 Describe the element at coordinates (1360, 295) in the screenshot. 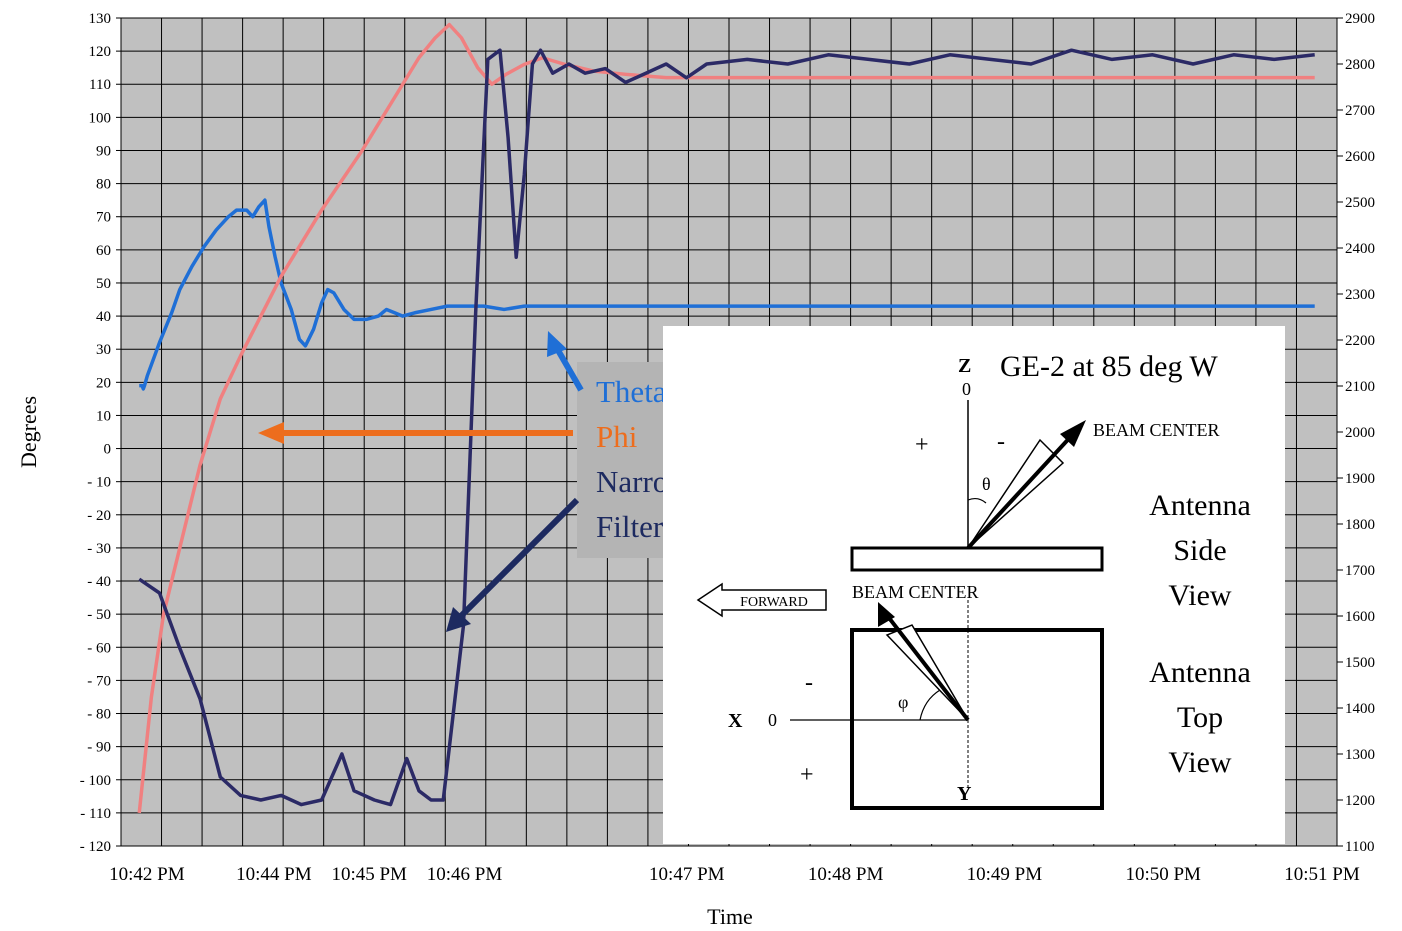

I see `y2-tick-label: 2300` at that location.